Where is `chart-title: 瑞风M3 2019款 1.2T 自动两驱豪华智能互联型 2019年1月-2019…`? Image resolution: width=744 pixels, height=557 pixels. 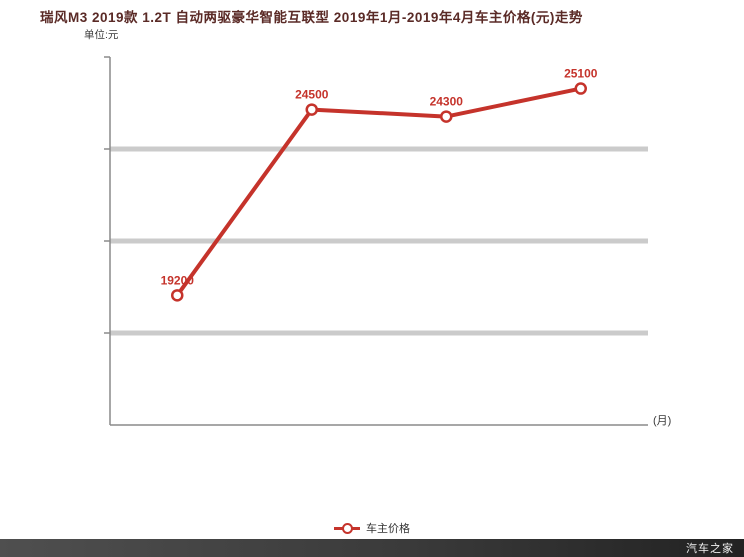
chart-title: 瑞风M3 2019款 1.2T 自动两驱豪华智能互联型 2019年1月-2019… is located at coordinates (311, 17).